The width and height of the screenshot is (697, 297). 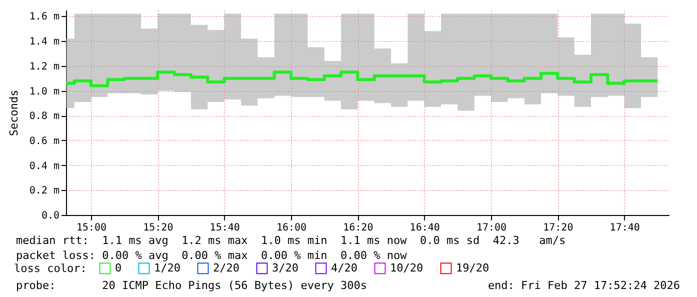 What do you see at coordinates (91, 228) in the screenshot?
I see `x-tick-label: 15:00` at bounding box center [91, 228].